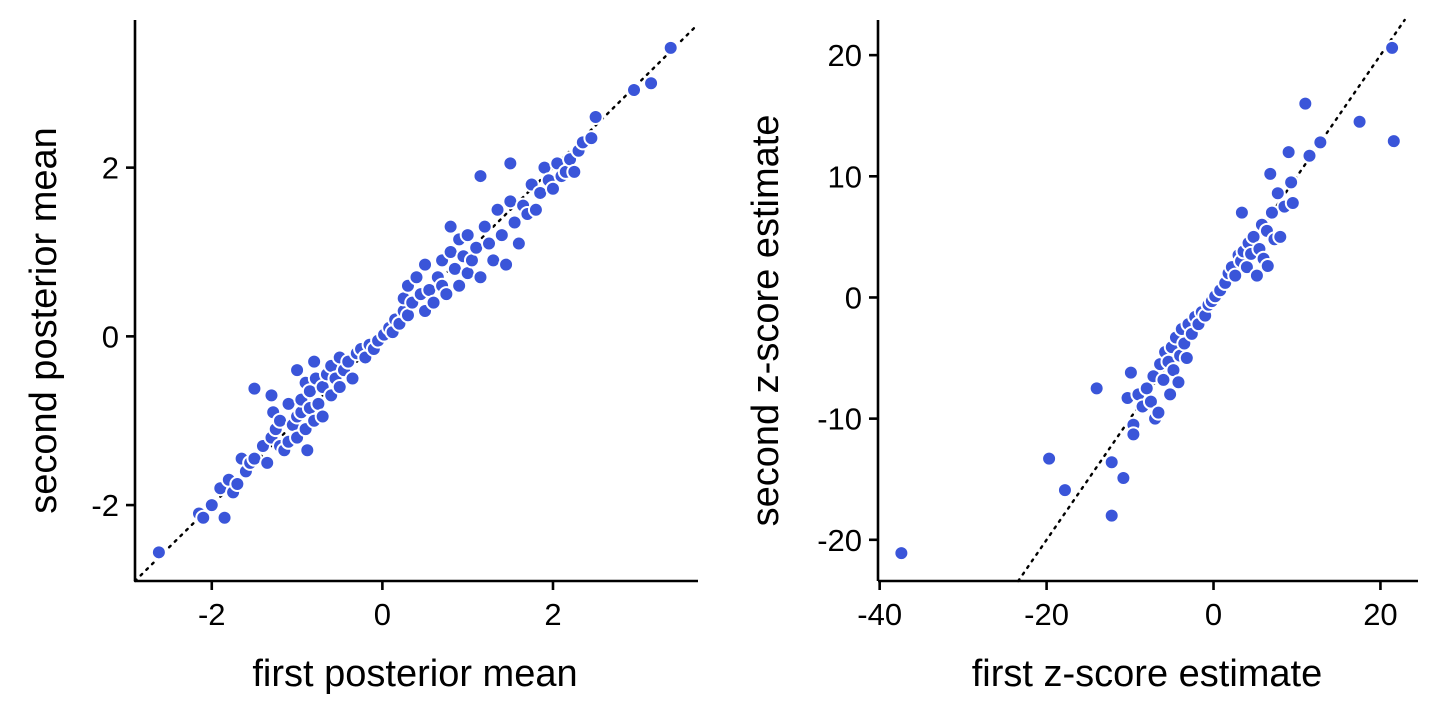 The image size is (1440, 720). Describe the element at coordinates (552, 614) in the screenshot. I see `x-tick-label: 2` at that location.